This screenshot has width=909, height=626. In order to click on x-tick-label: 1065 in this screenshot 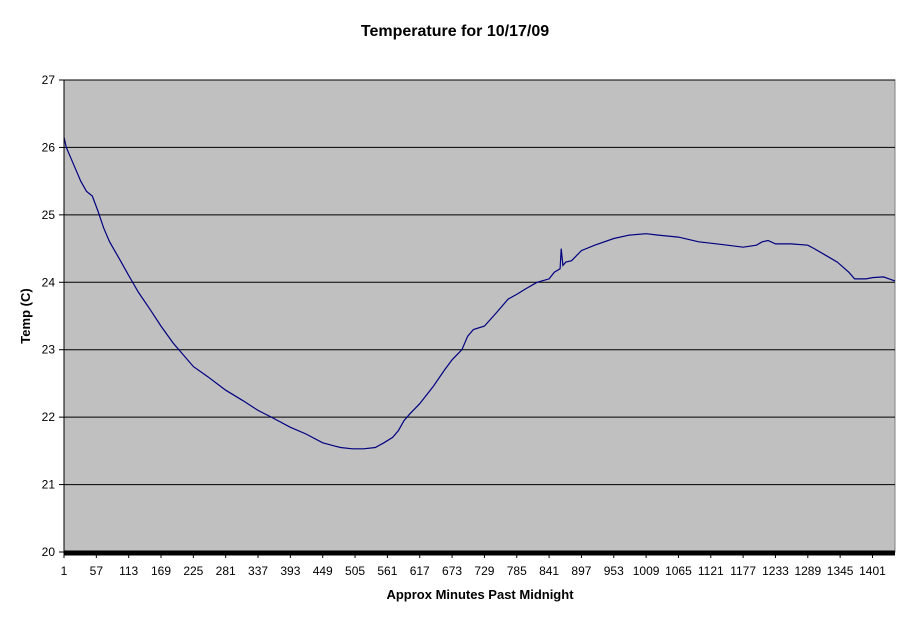, I will do `click(678, 571)`.